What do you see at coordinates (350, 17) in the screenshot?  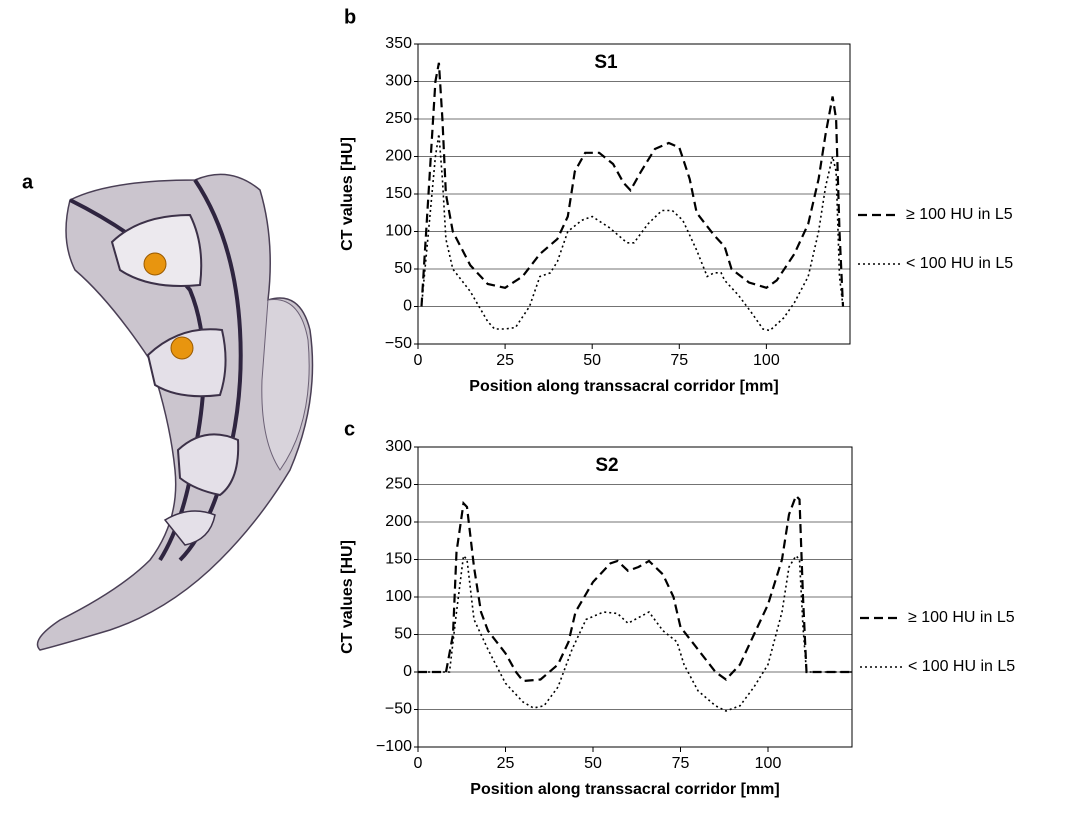 I see `panel-label: b` at bounding box center [350, 17].